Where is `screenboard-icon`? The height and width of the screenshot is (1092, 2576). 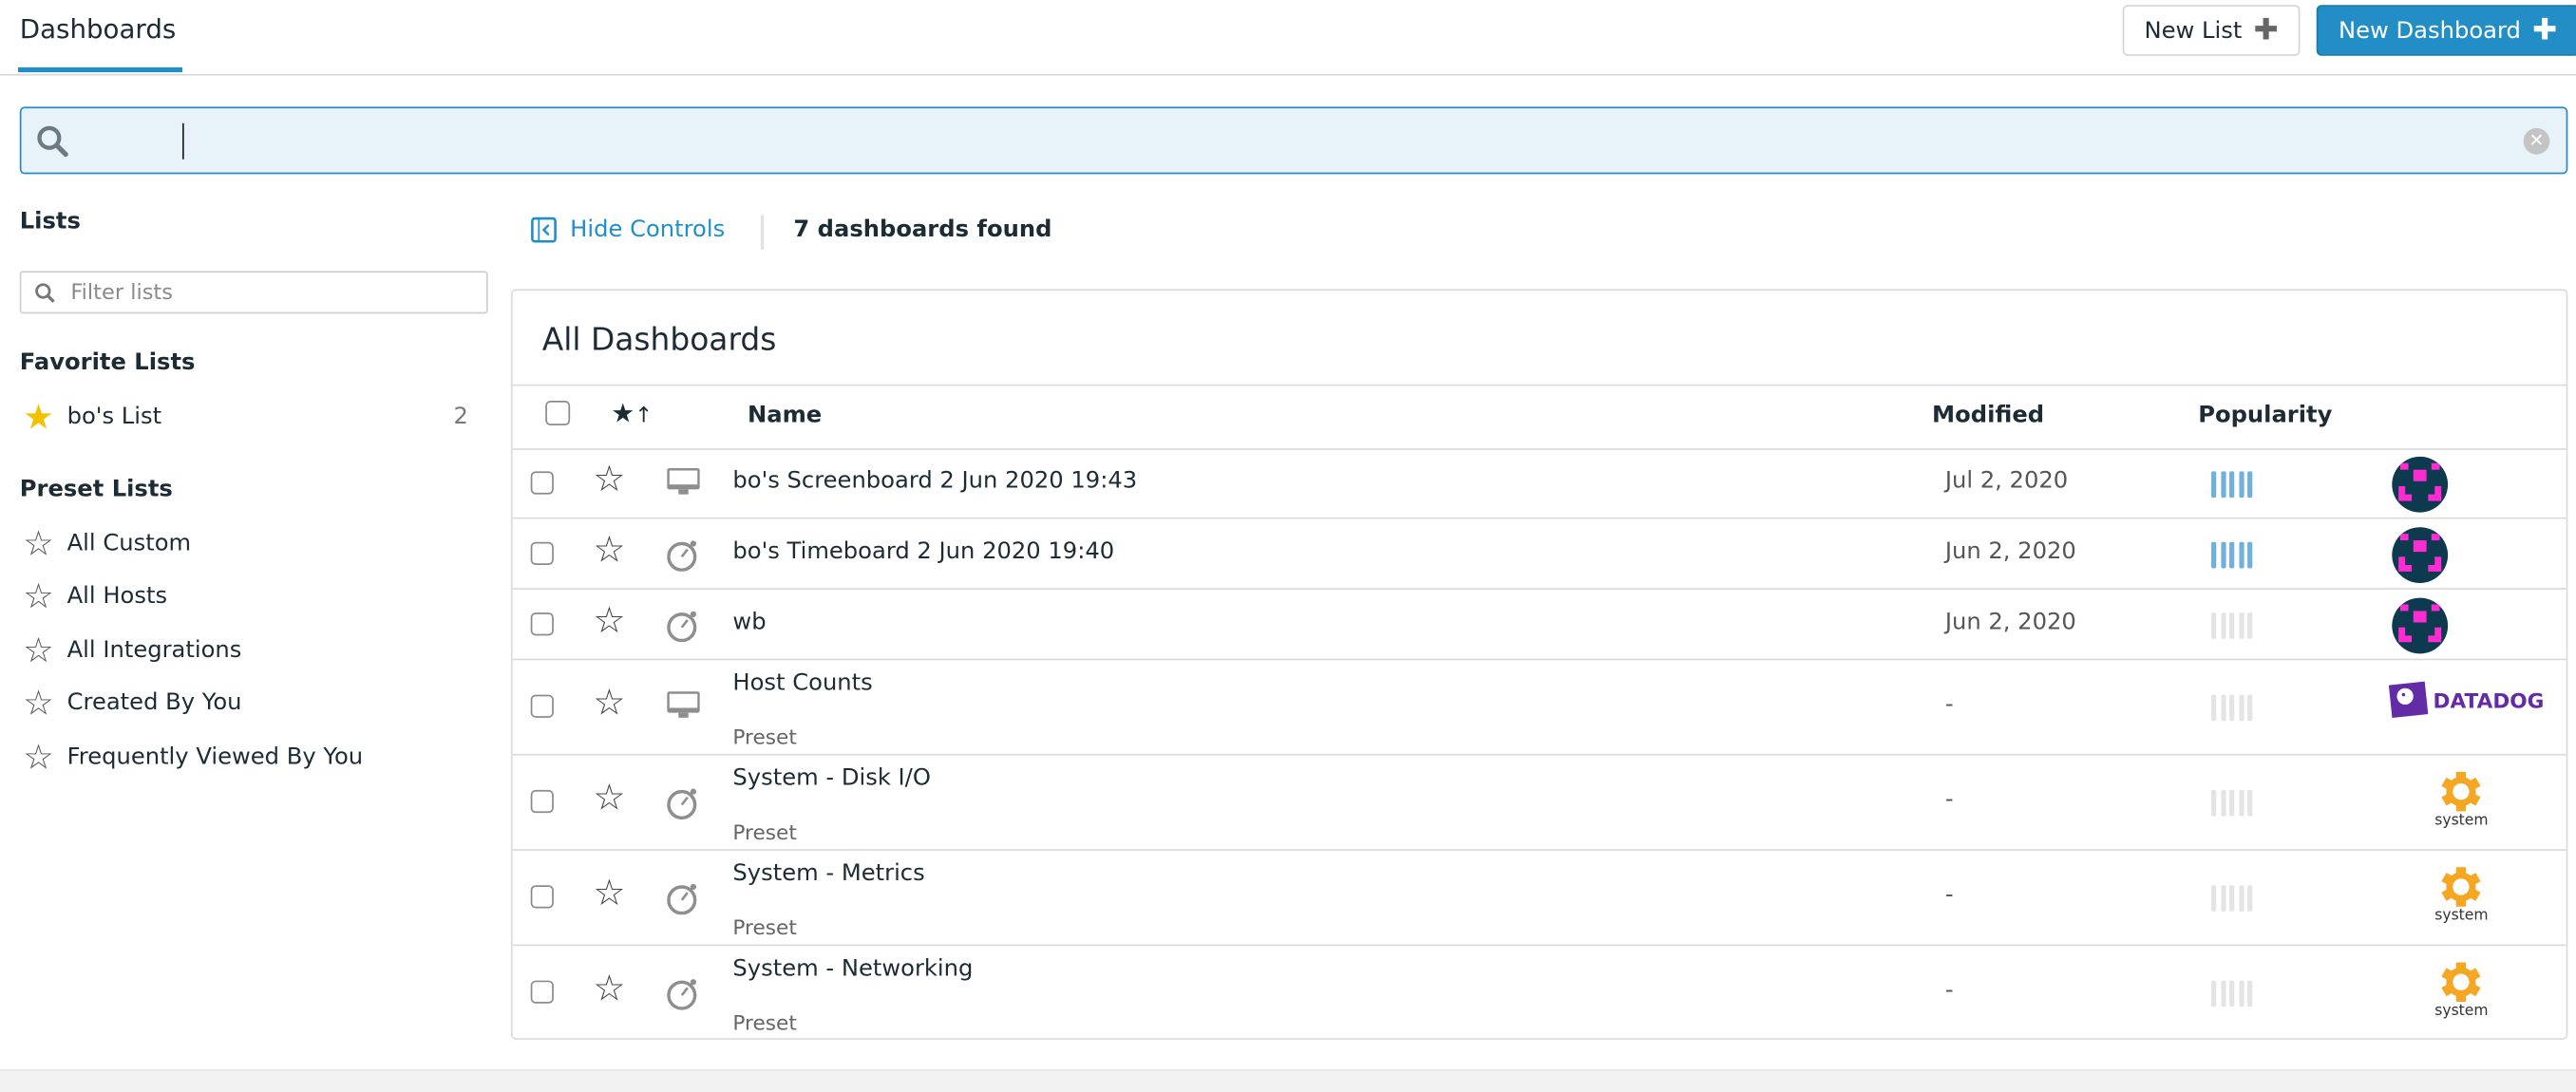
screenboard-icon is located at coordinates (683, 705).